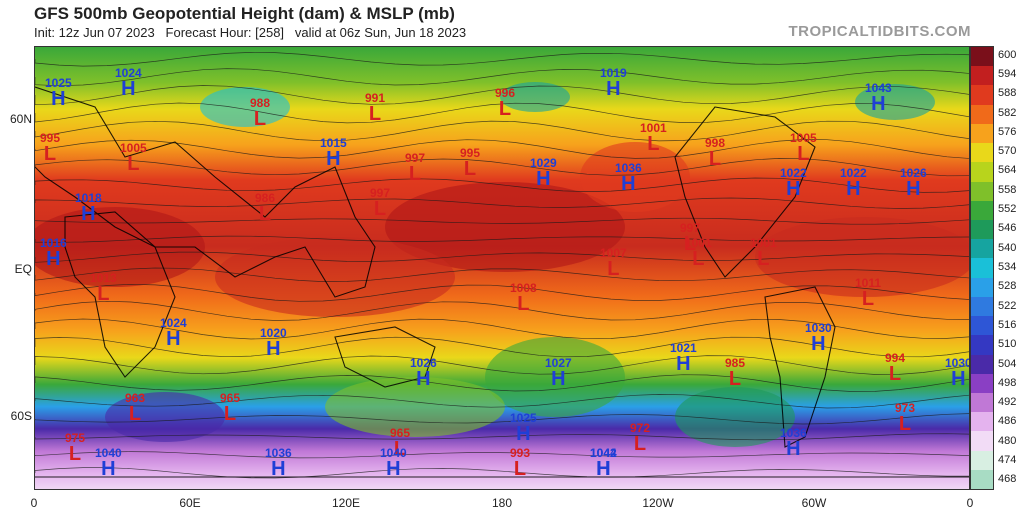  I want to click on colorbar-label: 486, so click(1007, 421).